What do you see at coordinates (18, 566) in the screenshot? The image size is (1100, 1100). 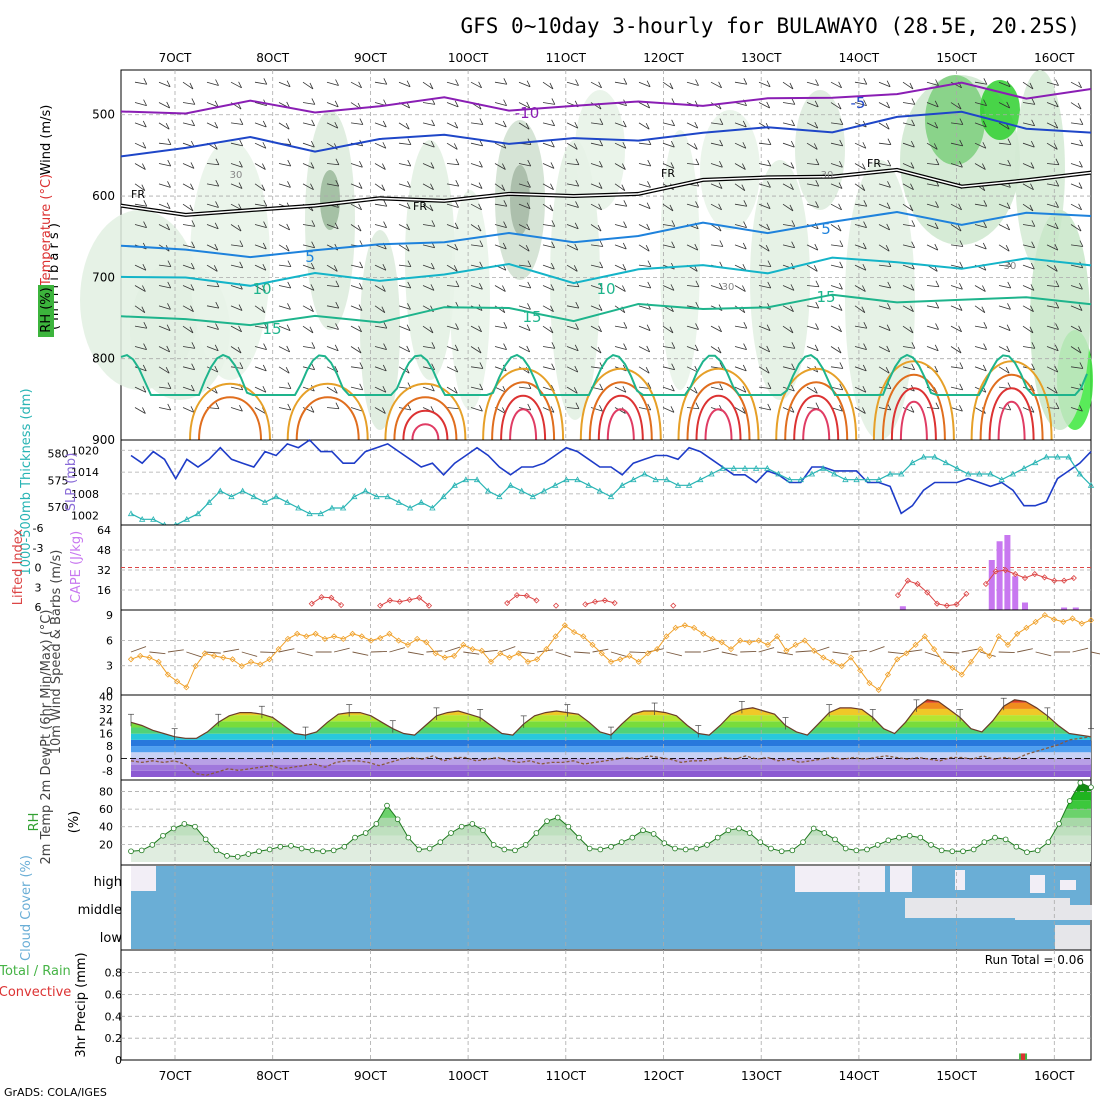 I see `lifted-axis-label: Lifted Index` at bounding box center [18, 566].